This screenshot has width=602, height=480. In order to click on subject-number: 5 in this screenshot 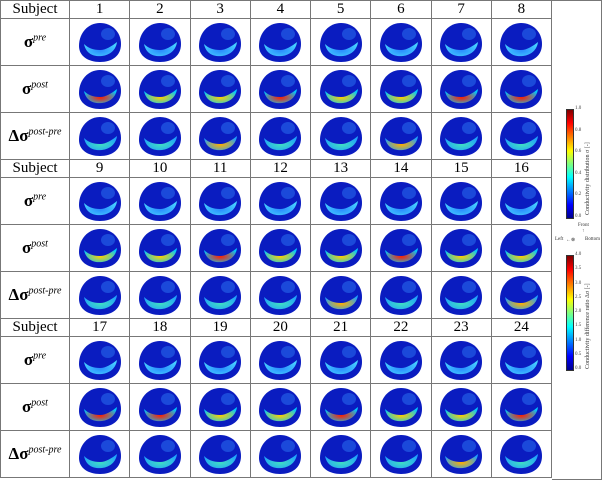, I will do `click(340, 9)`.